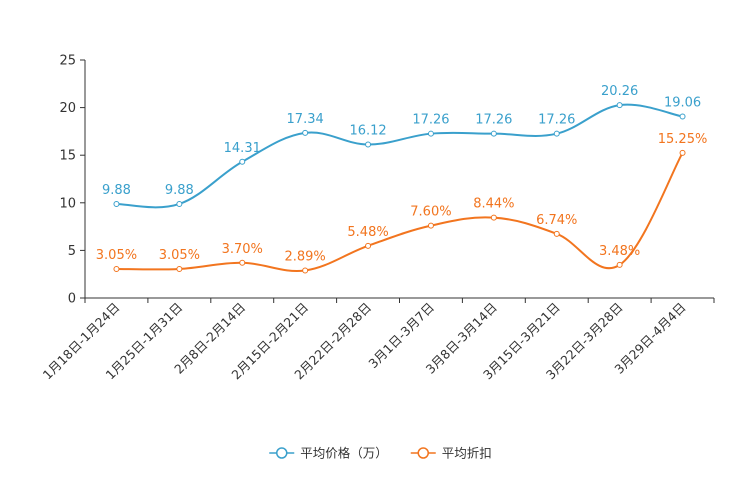 The image size is (744, 496). I want to click on legend-item-avg-price: 平均价格（万）, so click(328, 453).